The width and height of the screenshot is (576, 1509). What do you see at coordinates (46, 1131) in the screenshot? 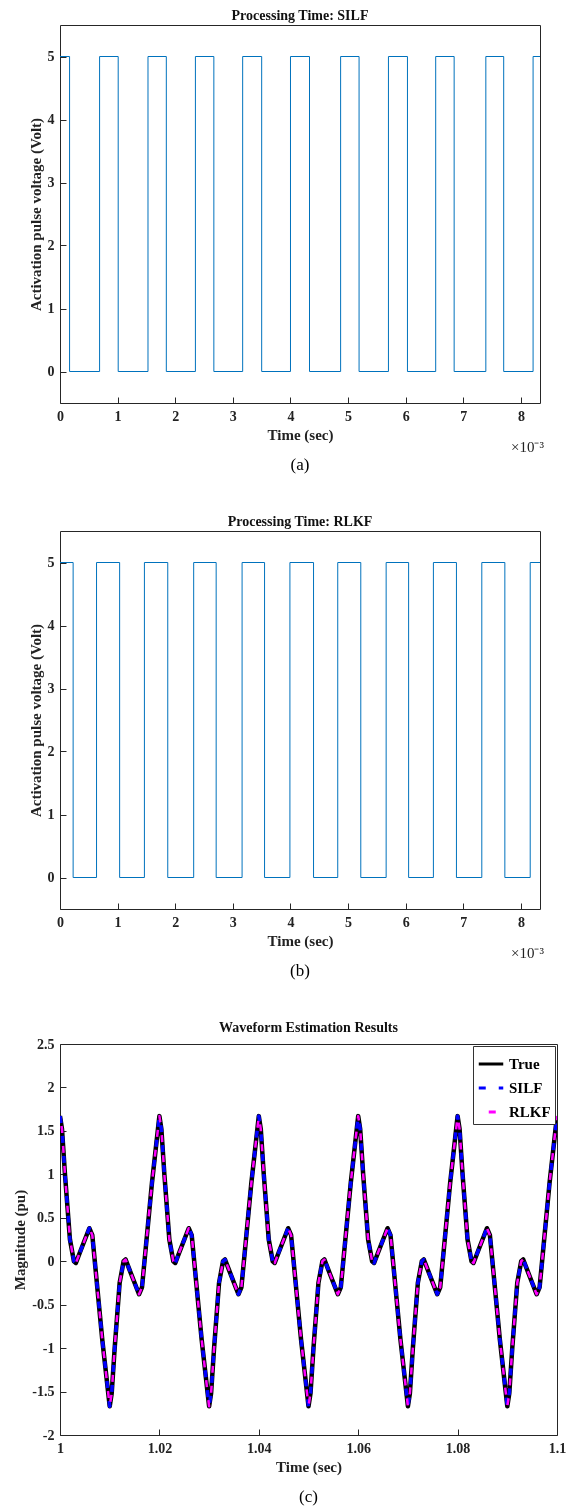
I see `y-tick-label: 1.5` at bounding box center [46, 1131].